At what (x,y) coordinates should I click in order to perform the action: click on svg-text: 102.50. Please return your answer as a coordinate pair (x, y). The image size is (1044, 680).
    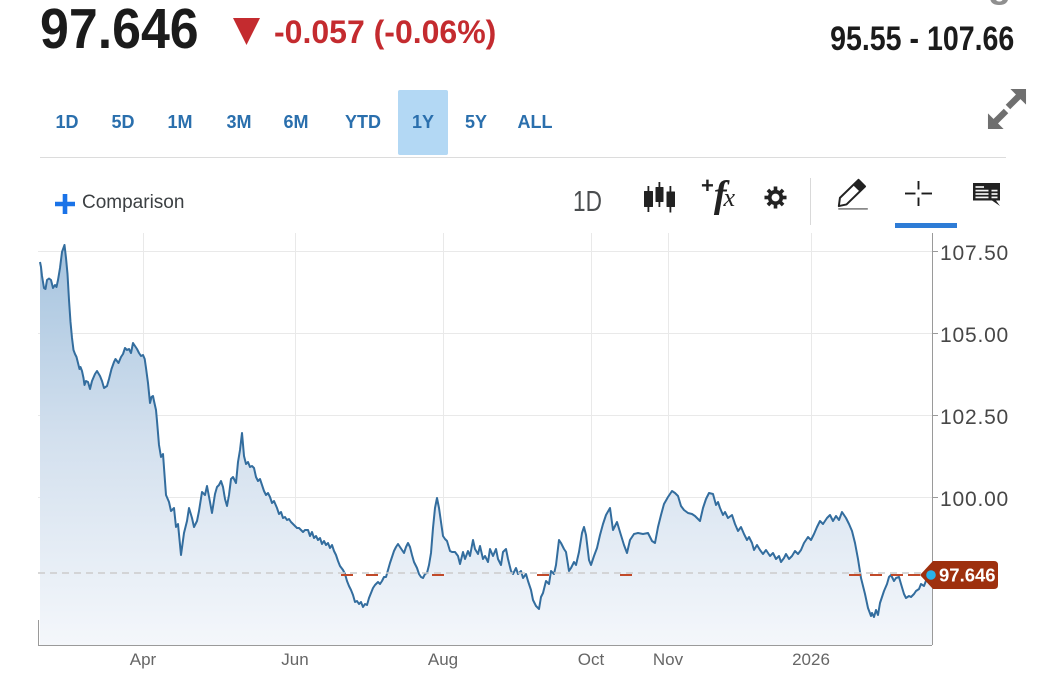
    Looking at the image, I should click on (974, 417).